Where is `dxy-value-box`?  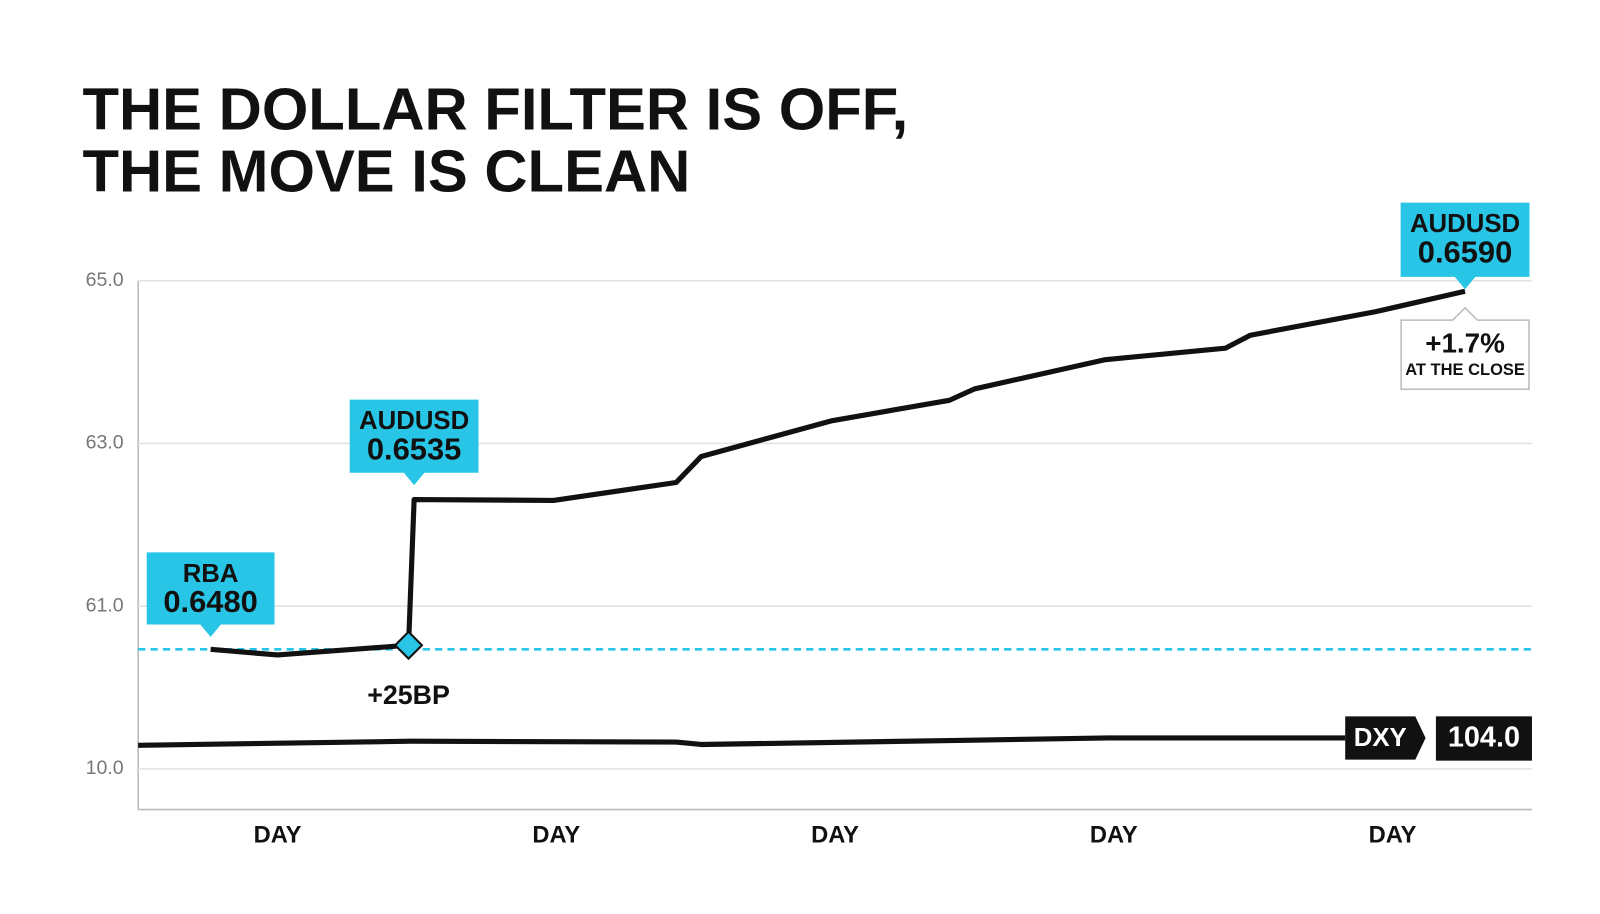 dxy-value-box is located at coordinates (1483, 738).